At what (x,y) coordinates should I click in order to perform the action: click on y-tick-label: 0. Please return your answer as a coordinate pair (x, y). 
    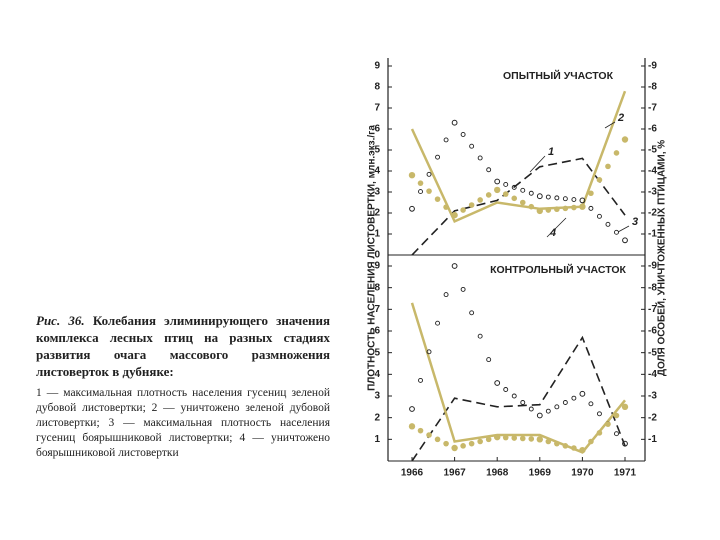
    Looking at the image, I should click on (377, 255).